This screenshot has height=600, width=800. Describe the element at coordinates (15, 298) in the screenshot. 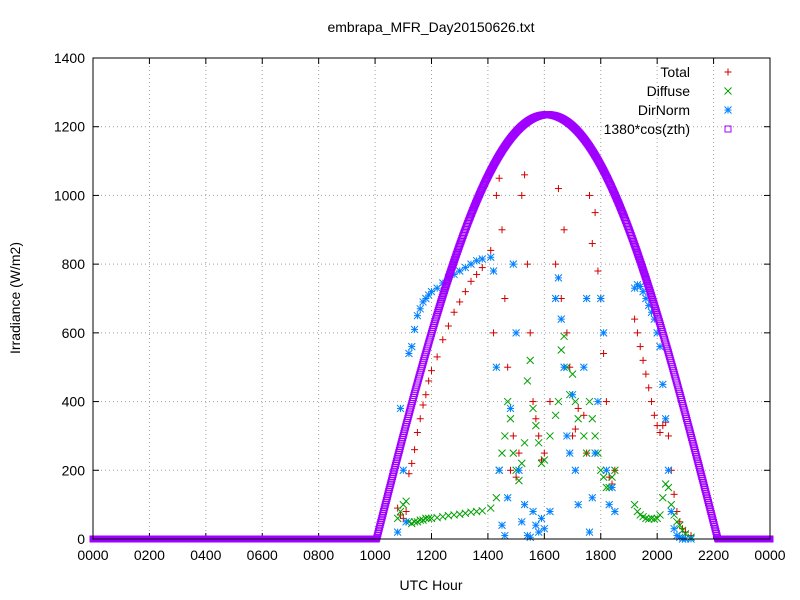

I see `y-axis-label: Irradiance (W/m2)` at that location.